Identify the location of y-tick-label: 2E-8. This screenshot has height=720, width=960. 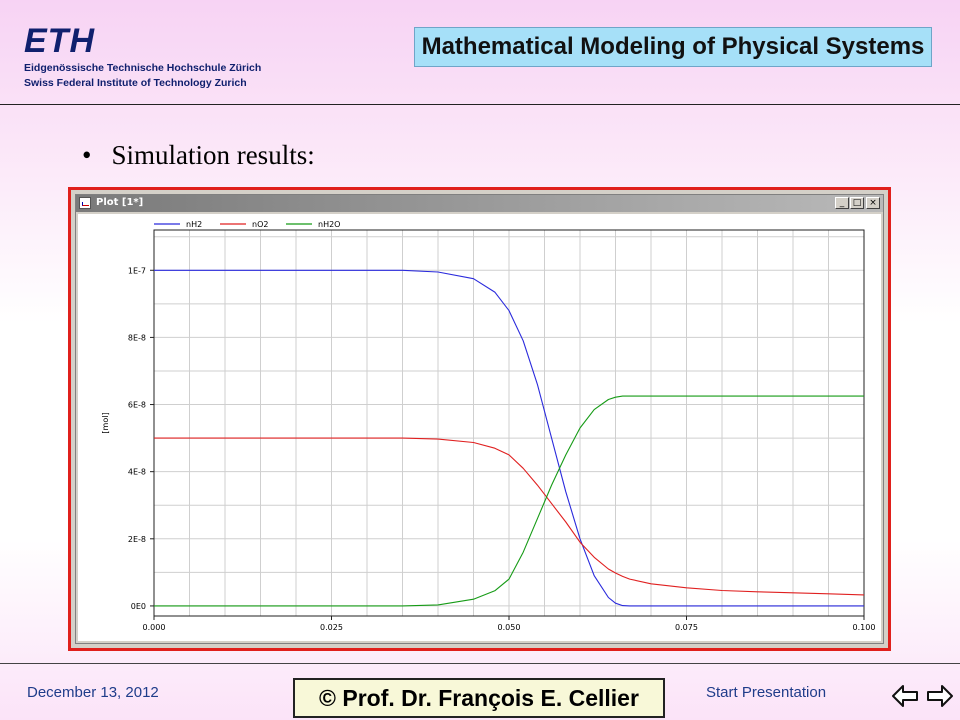
(137, 539).